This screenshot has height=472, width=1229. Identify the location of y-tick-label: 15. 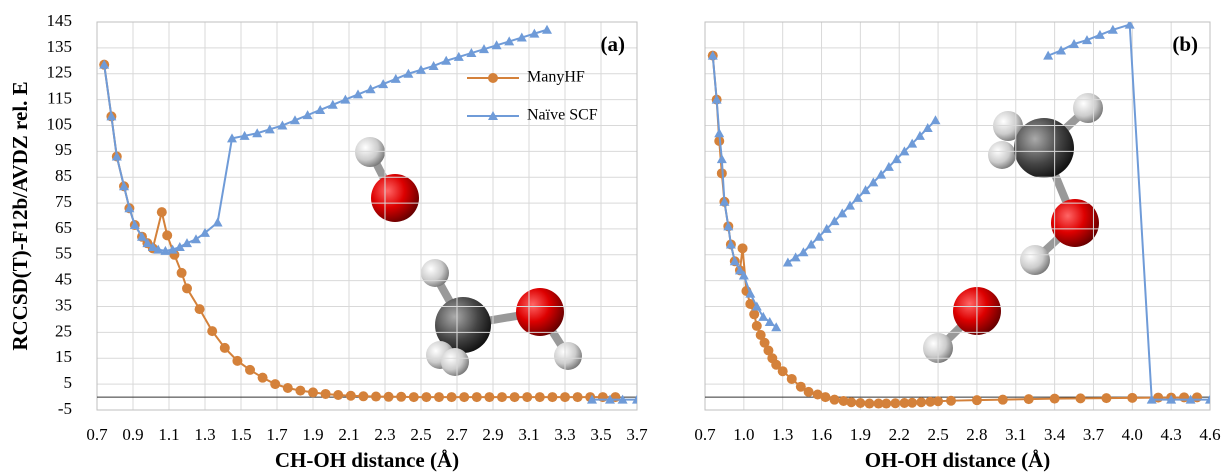
(63, 356).